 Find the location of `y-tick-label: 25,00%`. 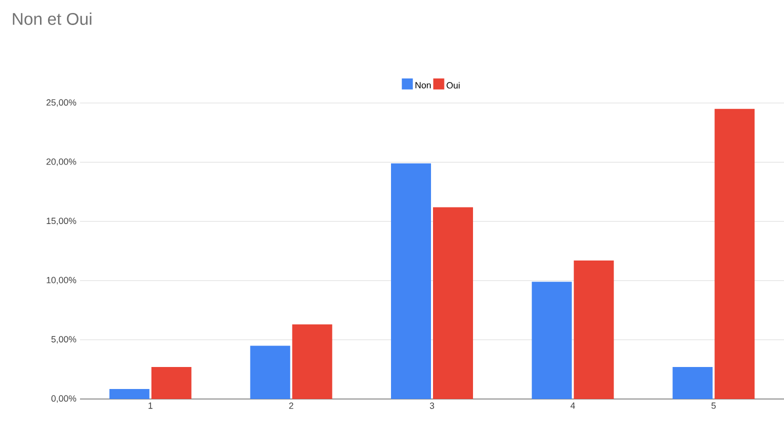

y-tick-label: 25,00% is located at coordinates (61, 103).